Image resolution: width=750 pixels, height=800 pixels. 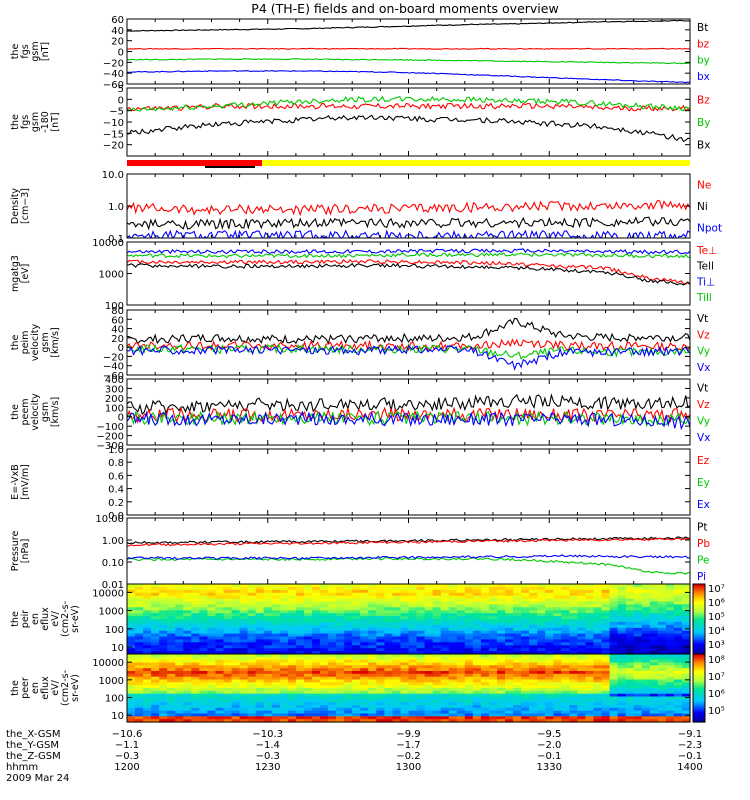 What do you see at coordinates (111, 612) in the screenshot?
I see `y-tick-label: 1000` at bounding box center [111, 612].